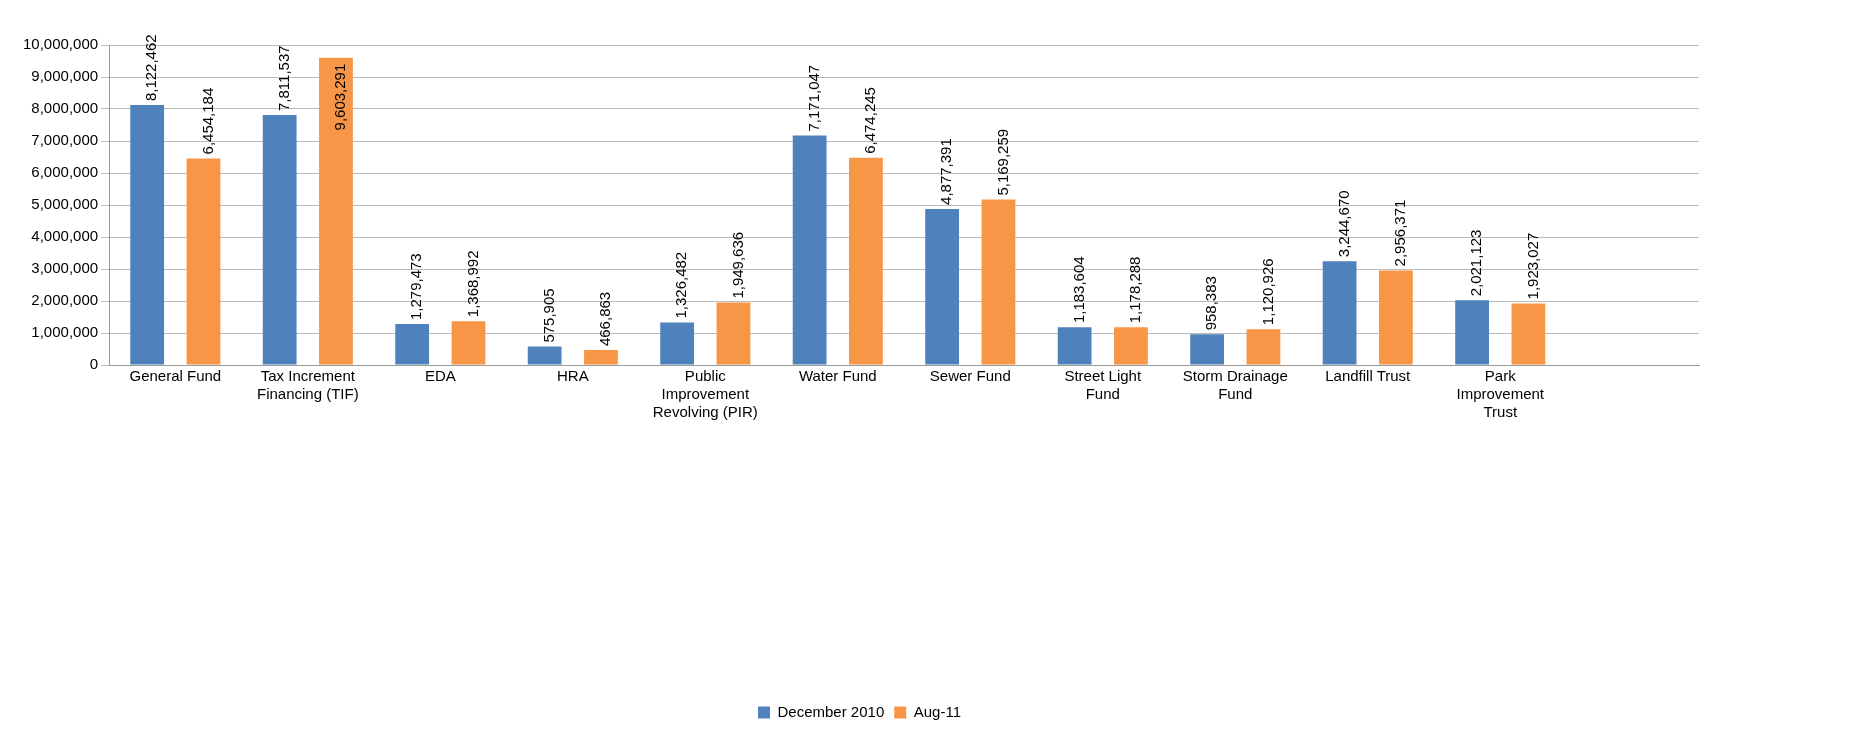  I want to click on x-tick-label: Street Light Fund, so click(1103, 385).